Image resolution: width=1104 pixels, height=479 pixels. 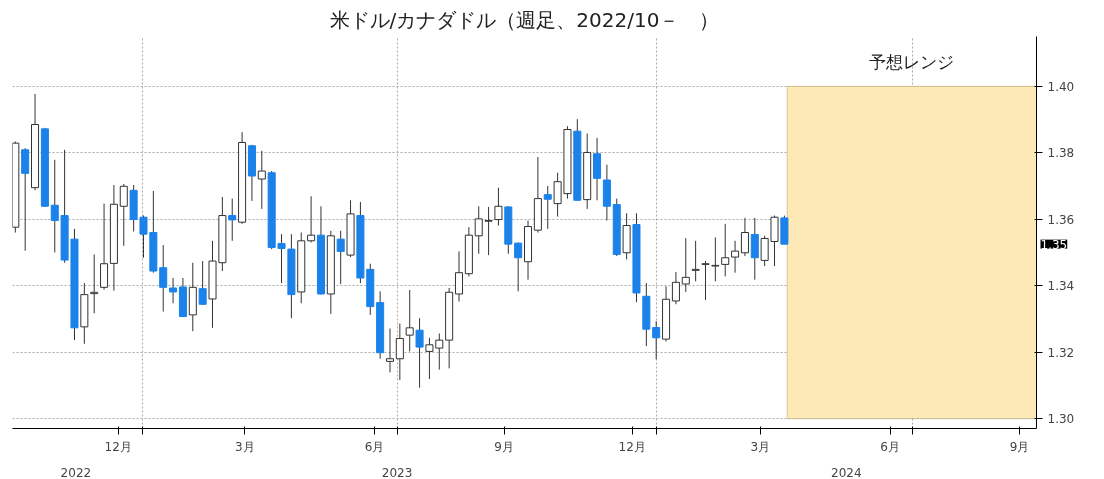 I want to click on y-tick-label: 1.38, so click(x=1061, y=153).